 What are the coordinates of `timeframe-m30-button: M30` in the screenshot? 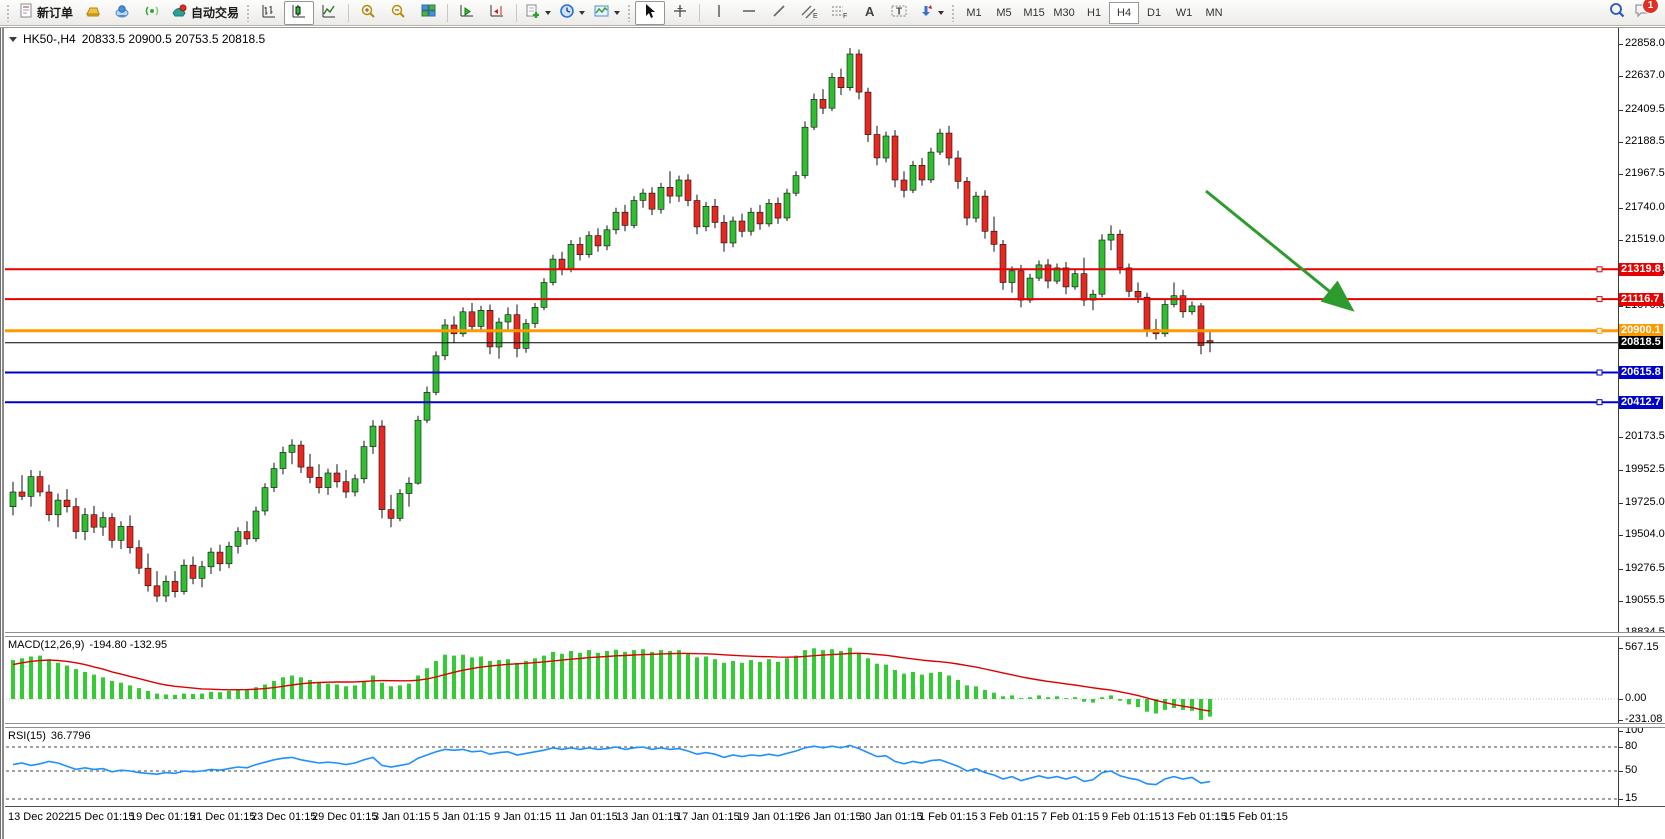 It's located at (1064, 12).